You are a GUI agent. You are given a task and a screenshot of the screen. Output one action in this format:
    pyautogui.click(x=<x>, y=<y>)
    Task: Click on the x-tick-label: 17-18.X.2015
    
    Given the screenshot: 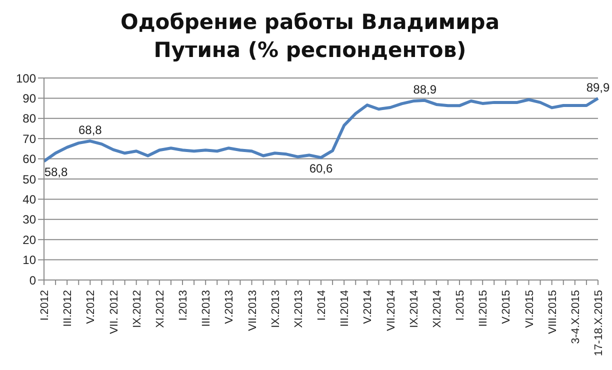 What is the action you would take?
    pyautogui.click(x=599, y=323)
    